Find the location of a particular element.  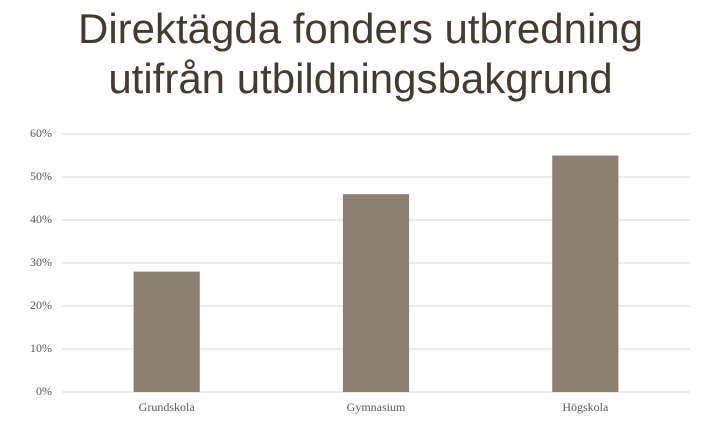

x-tick-label: Högskola is located at coordinates (585, 407).